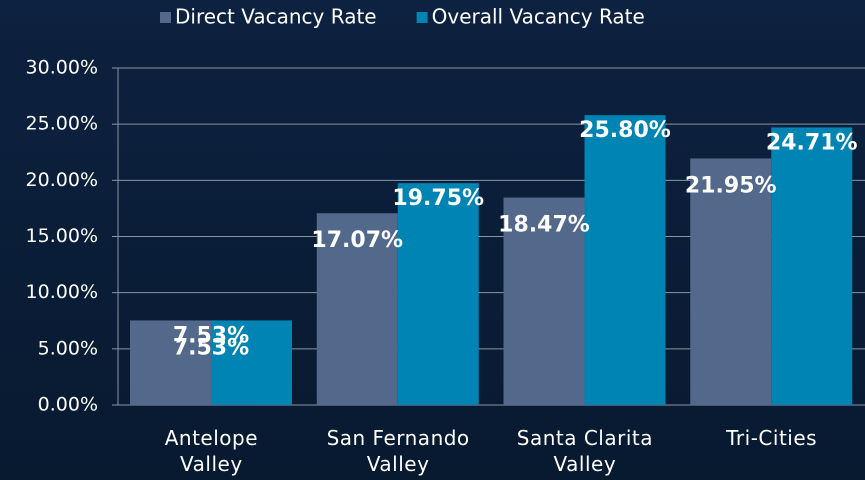  Describe the element at coordinates (62, 180) in the screenshot. I see `y-tick-label: 20.00%` at that location.